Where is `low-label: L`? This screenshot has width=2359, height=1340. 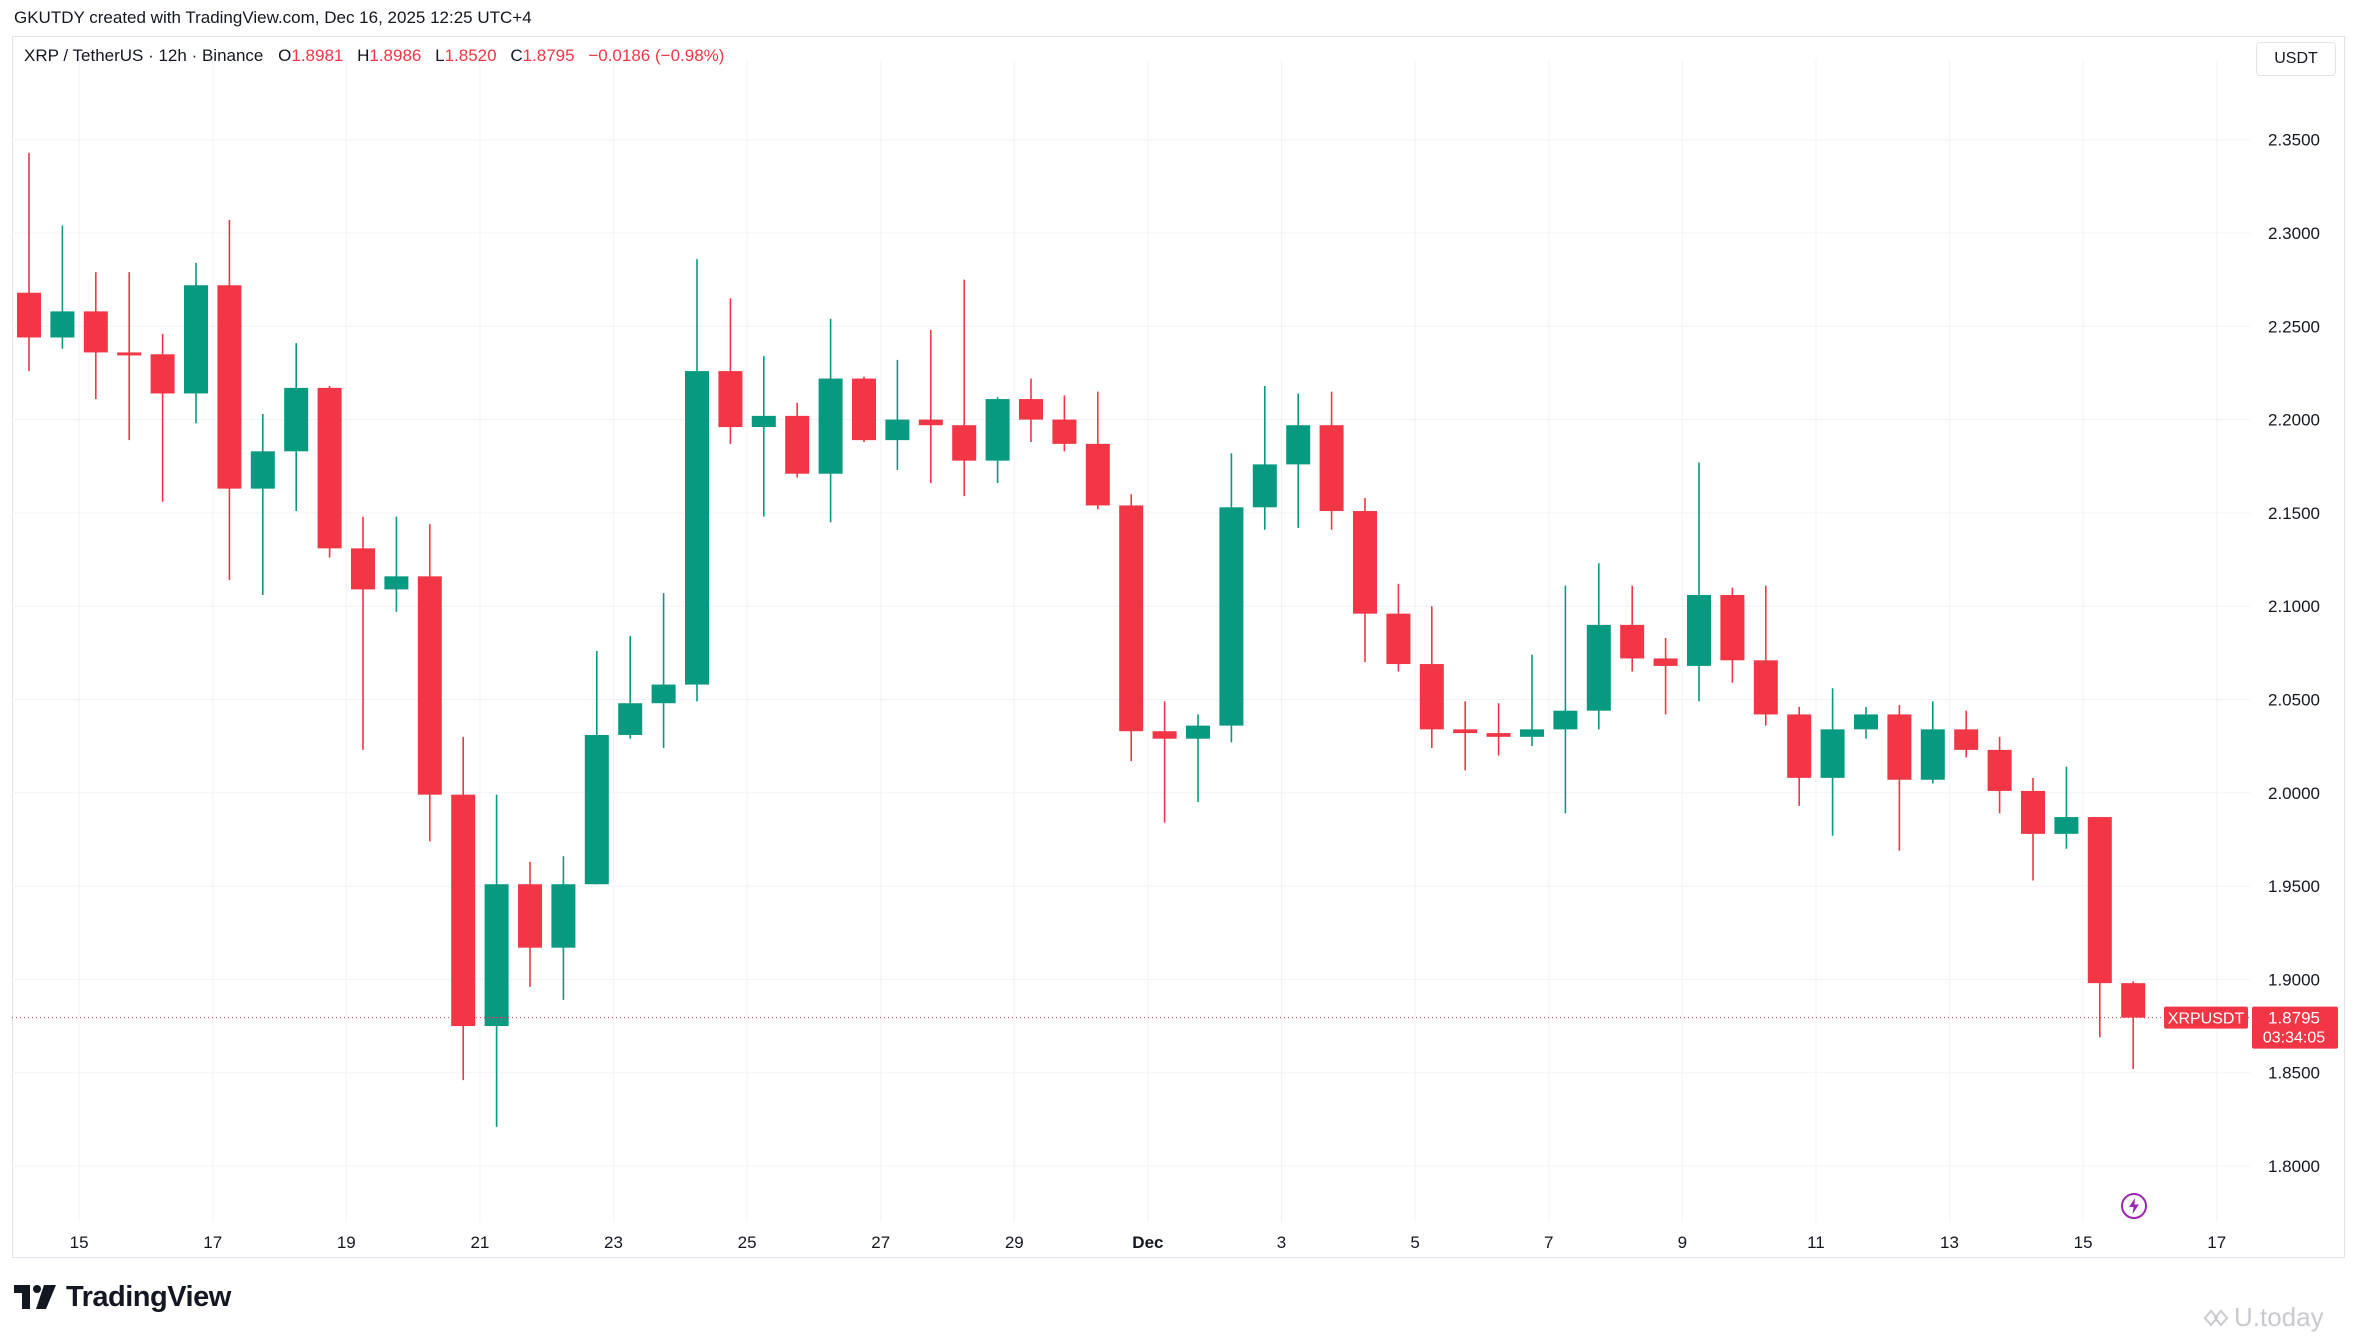
low-label: L is located at coordinates (440, 55).